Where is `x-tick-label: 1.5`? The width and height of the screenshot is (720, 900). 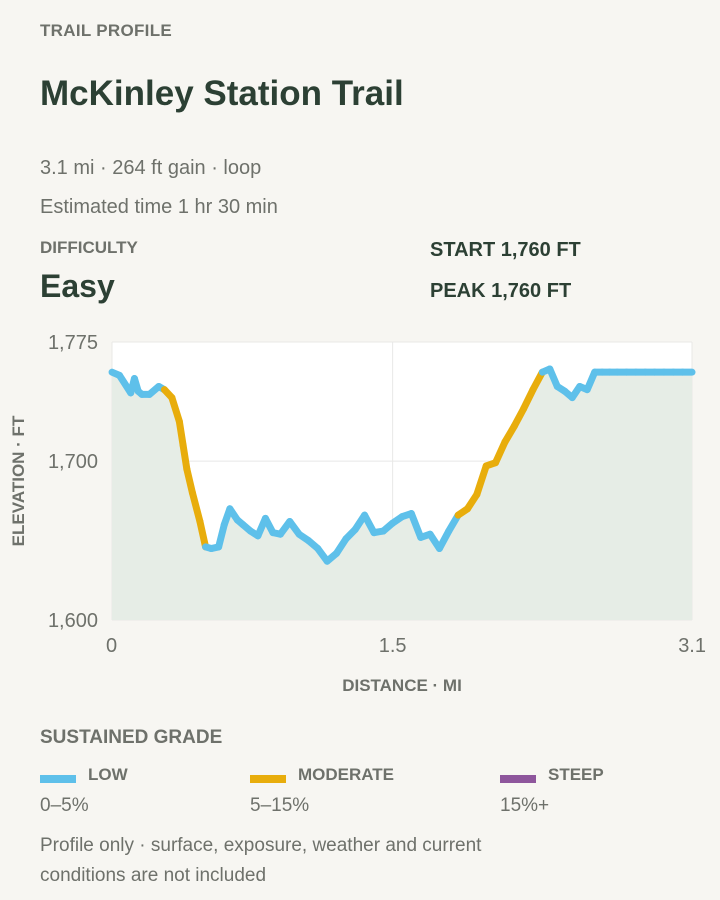 x-tick-label: 1.5 is located at coordinates (393, 646).